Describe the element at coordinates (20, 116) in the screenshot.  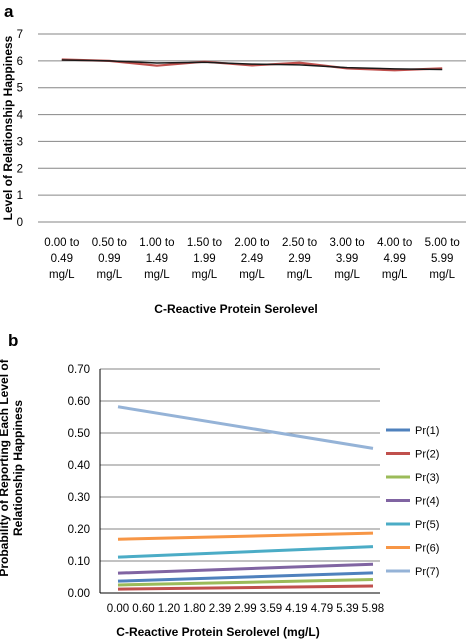
I see `panel-a-y-tick-label: 4` at that location.